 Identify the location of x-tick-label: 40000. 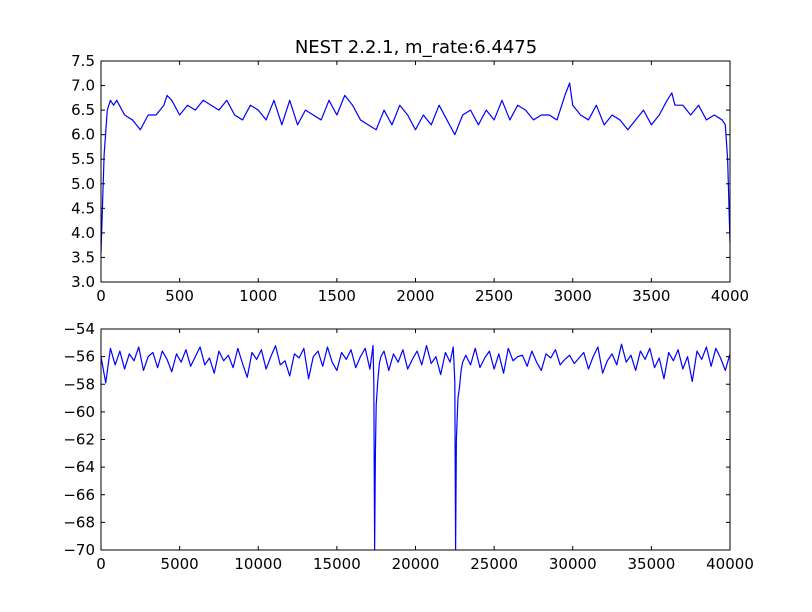
(730, 564).